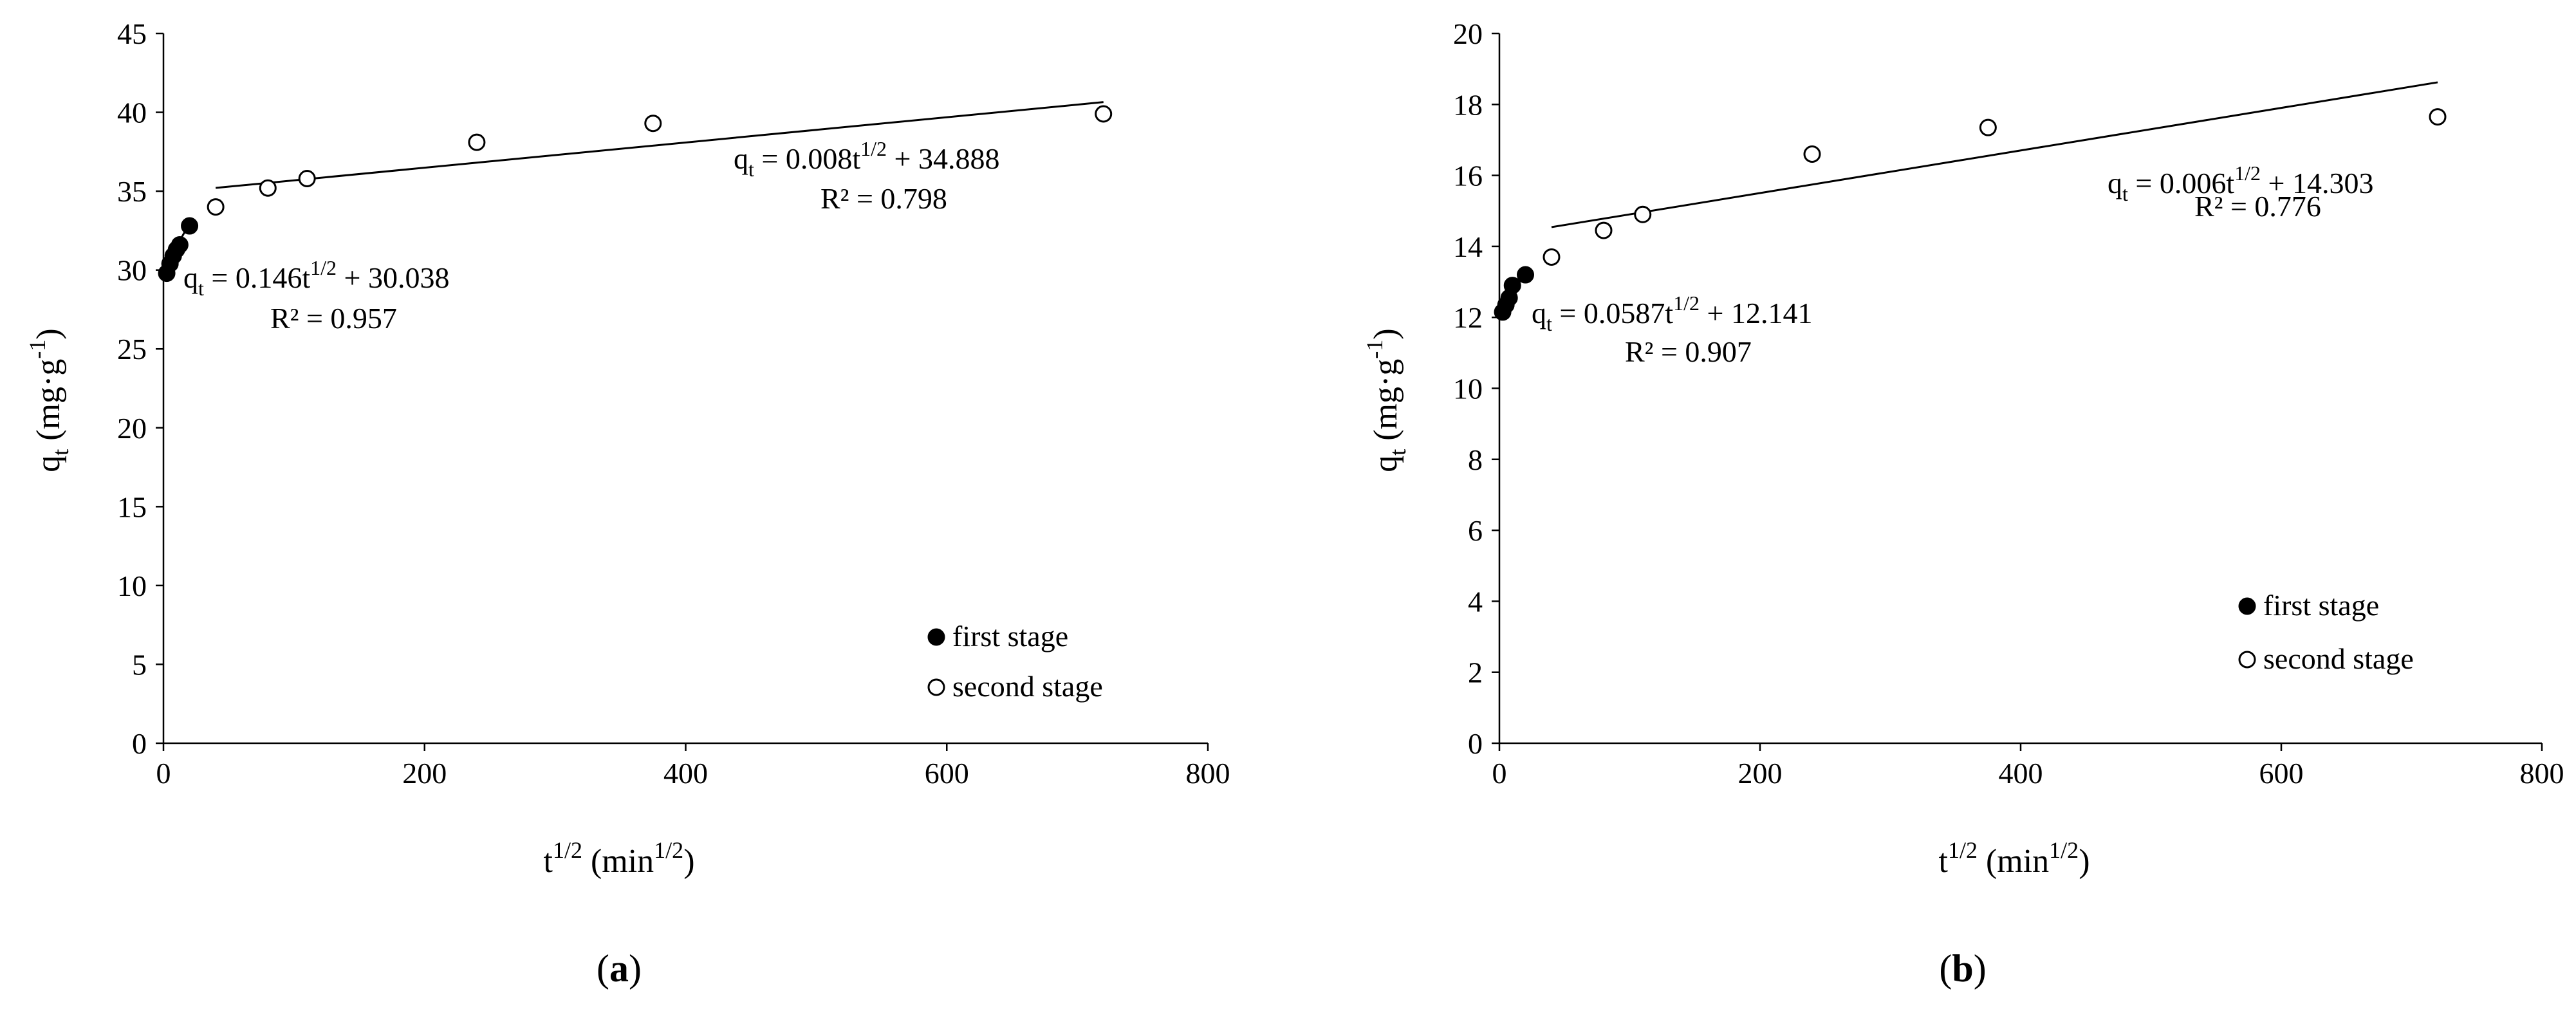  What do you see at coordinates (1208, 773) in the screenshot?
I see `x-tick-label-a: 800` at bounding box center [1208, 773].